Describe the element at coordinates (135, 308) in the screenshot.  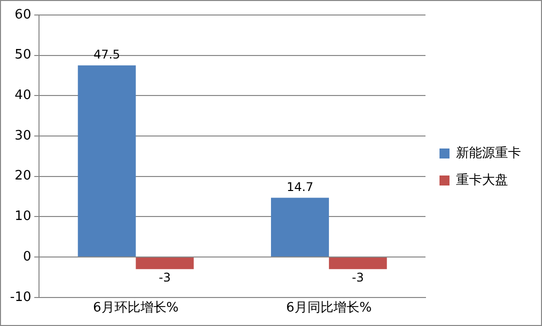
I see `x-tick-label: 6月环比增长%` at that location.